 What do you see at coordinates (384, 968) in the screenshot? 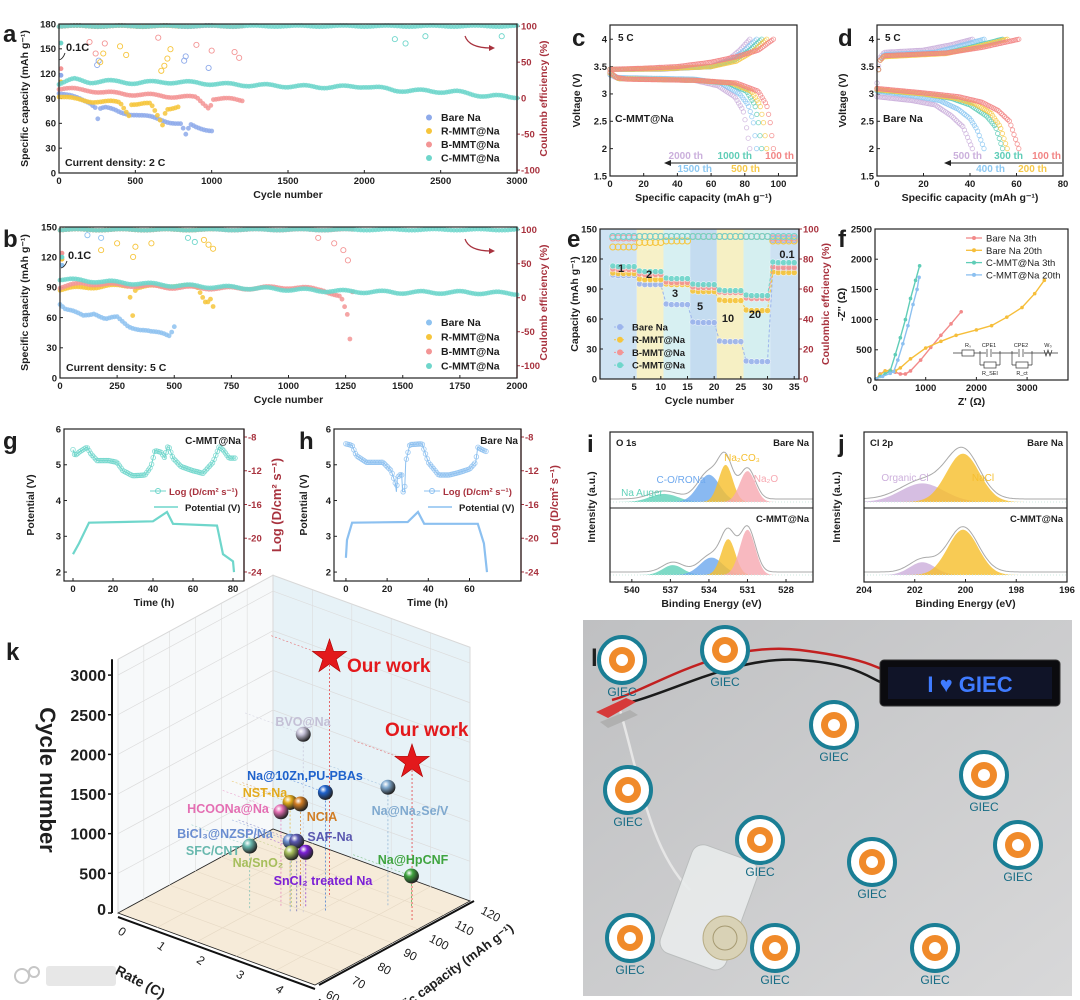
I see `y-tick-label: 80` at bounding box center [384, 968].